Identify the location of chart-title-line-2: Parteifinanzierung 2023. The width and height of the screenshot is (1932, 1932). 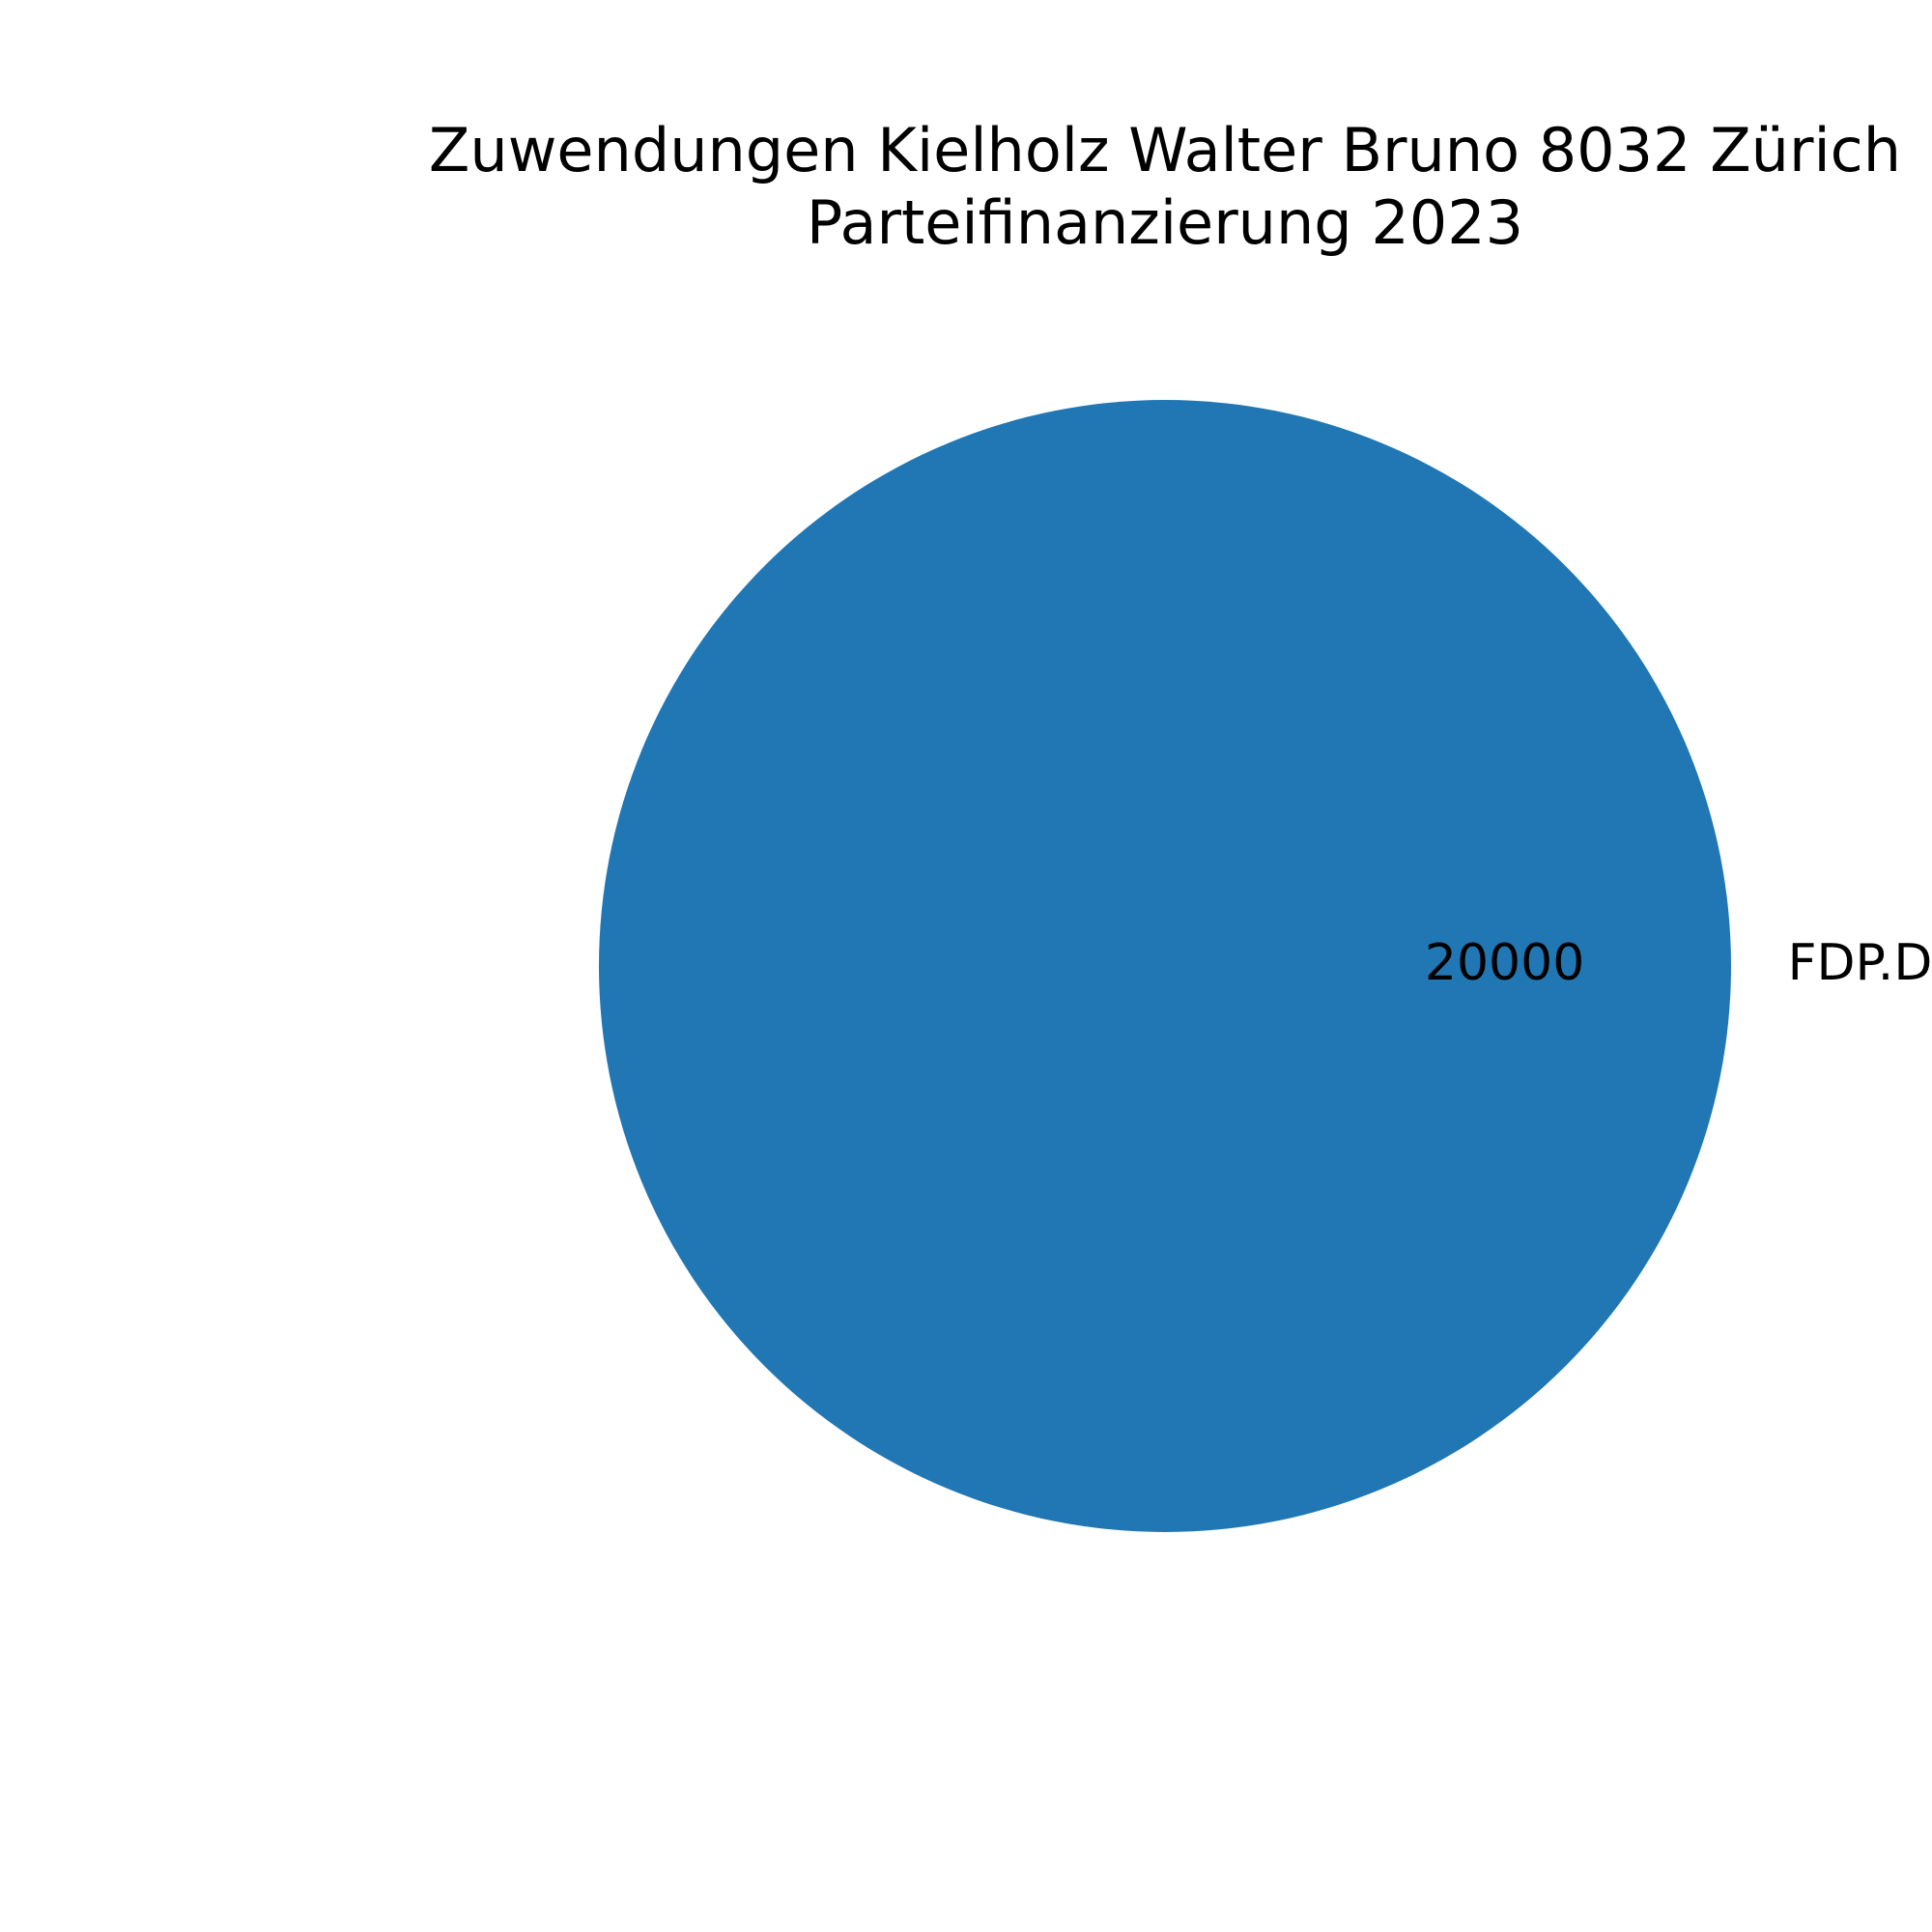
(1165, 222).